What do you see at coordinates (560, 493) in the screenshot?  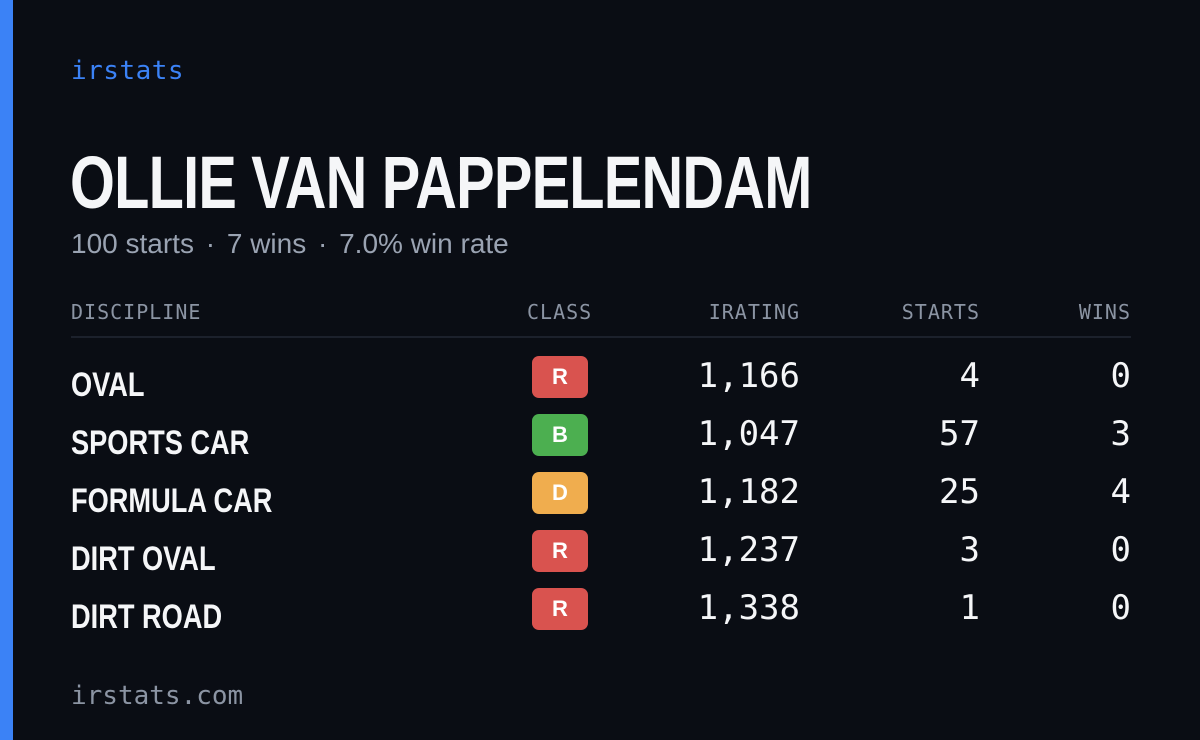 I see `class-badge: D` at bounding box center [560, 493].